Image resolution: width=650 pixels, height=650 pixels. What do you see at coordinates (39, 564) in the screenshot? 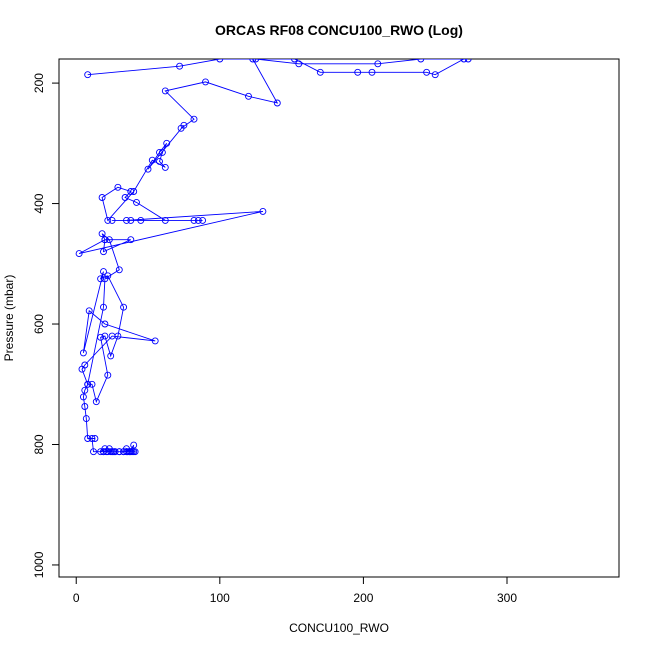
I see `y-tick-label: 1000` at bounding box center [39, 564].